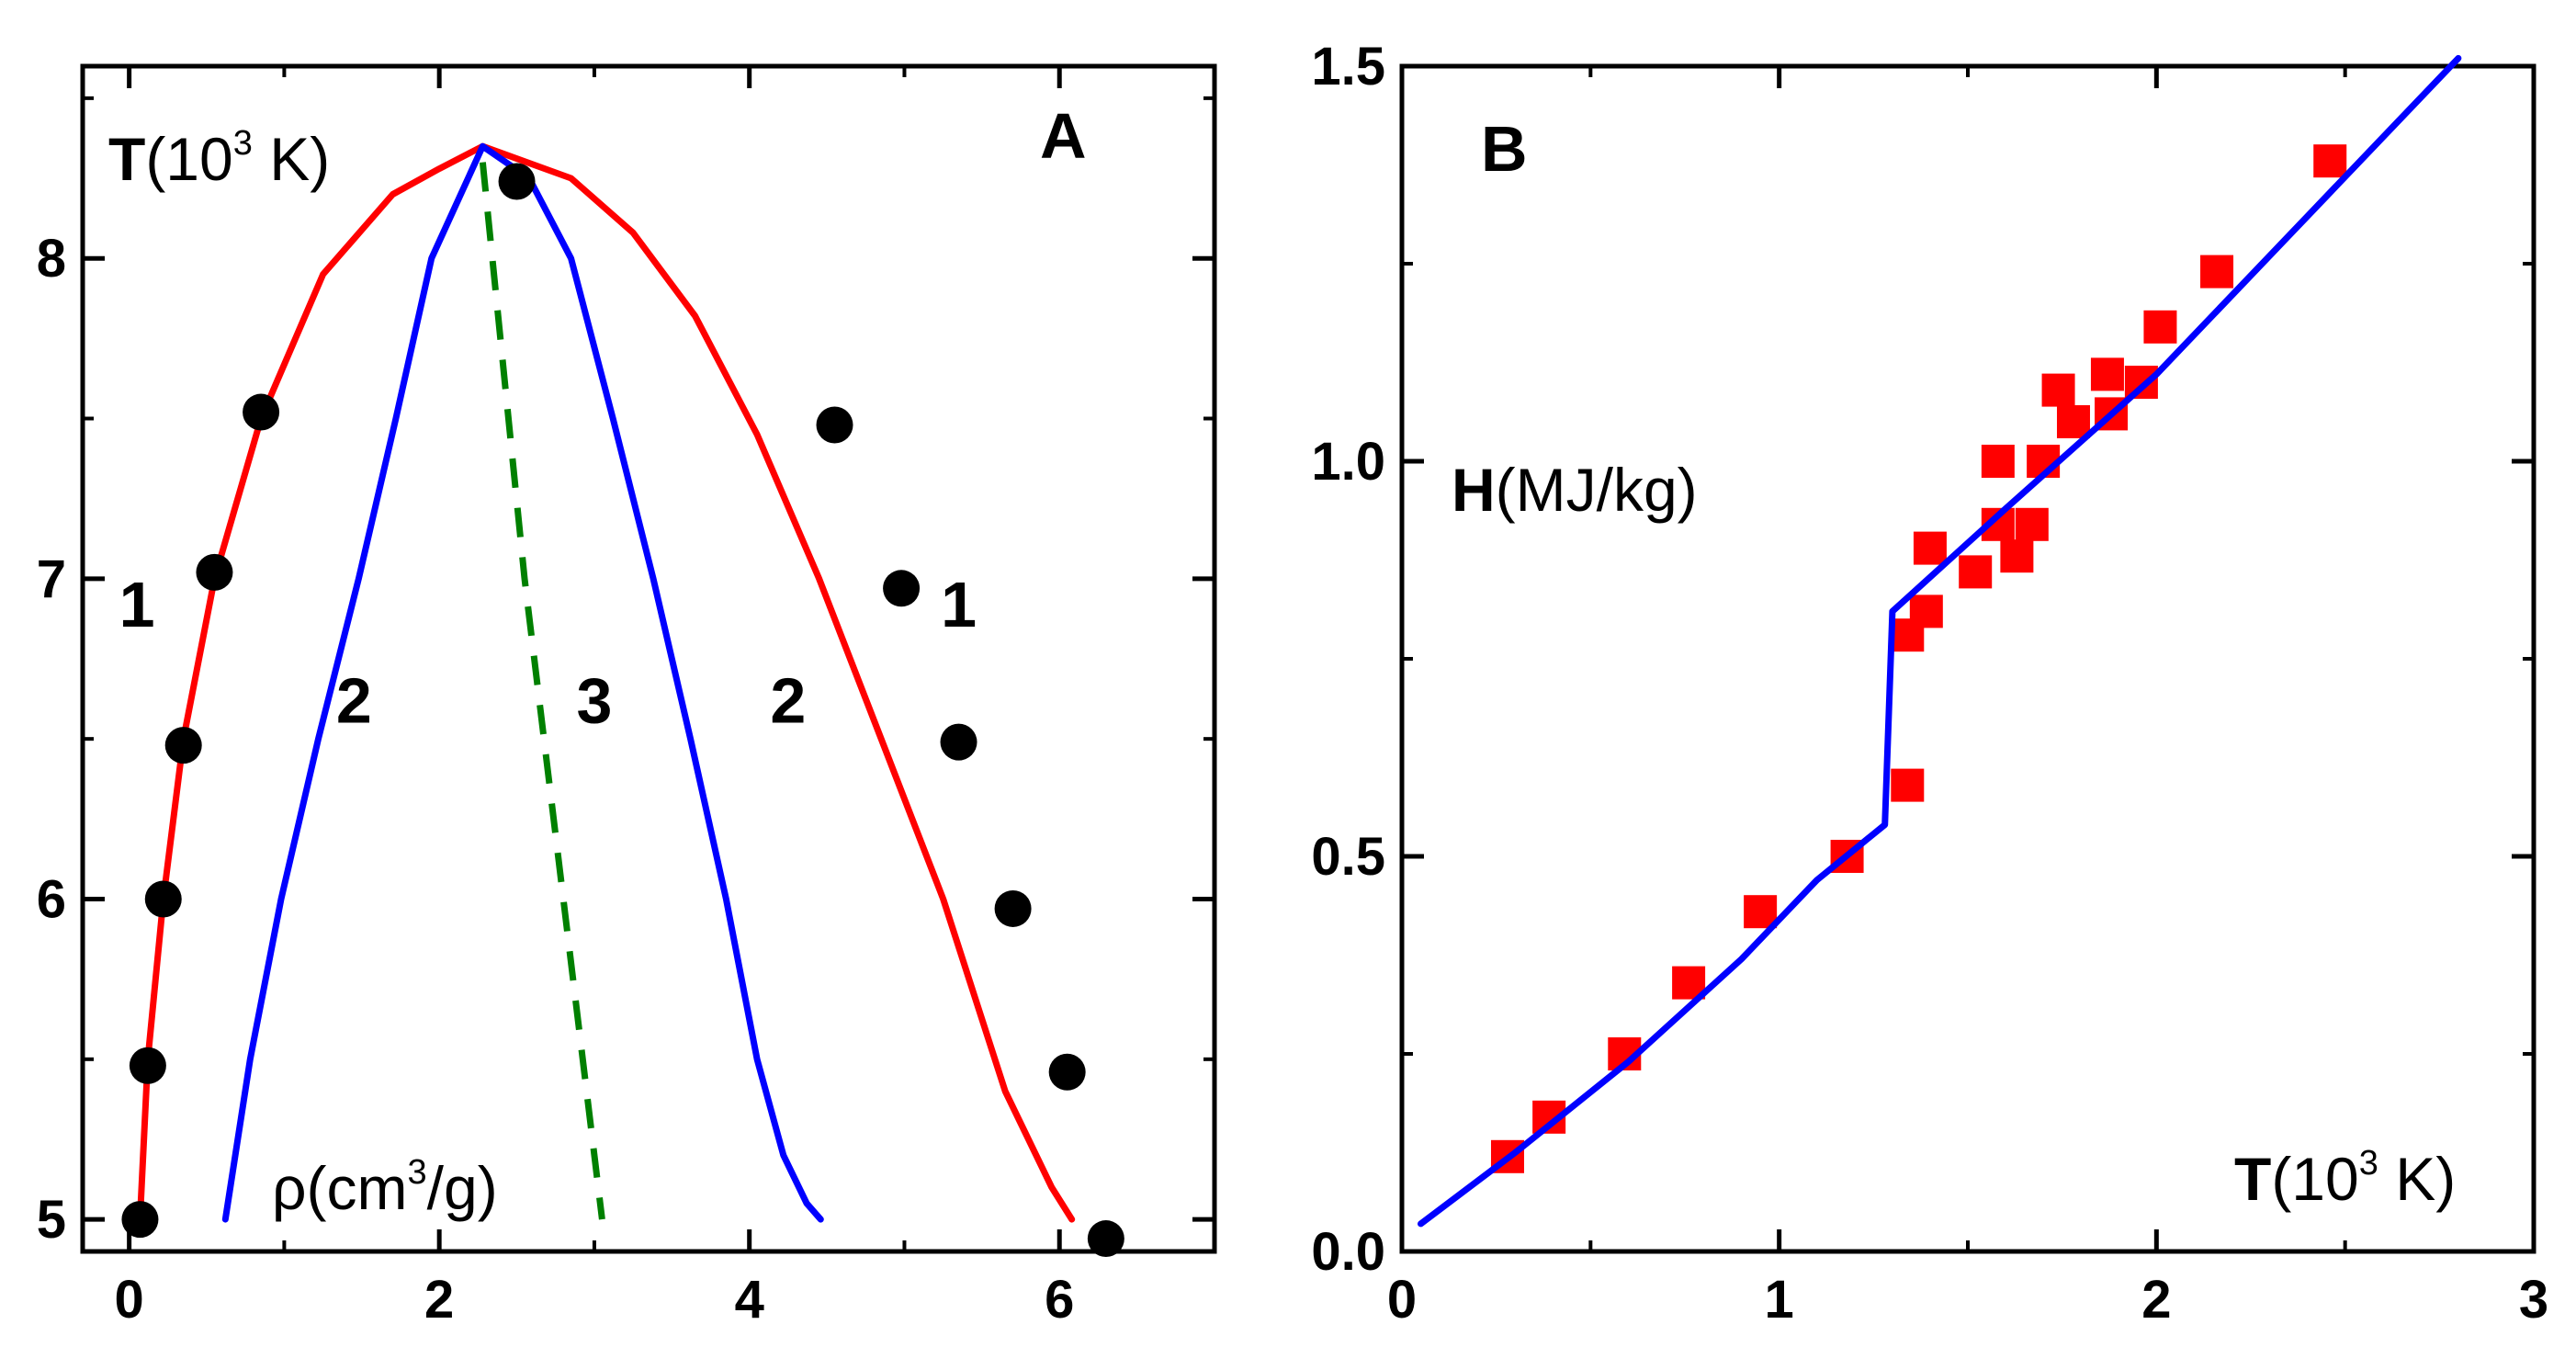 The image size is (2576, 1347). Describe the element at coordinates (1402, 1300) in the screenshot. I see `panel-b-x-tick-label: 0` at that location.